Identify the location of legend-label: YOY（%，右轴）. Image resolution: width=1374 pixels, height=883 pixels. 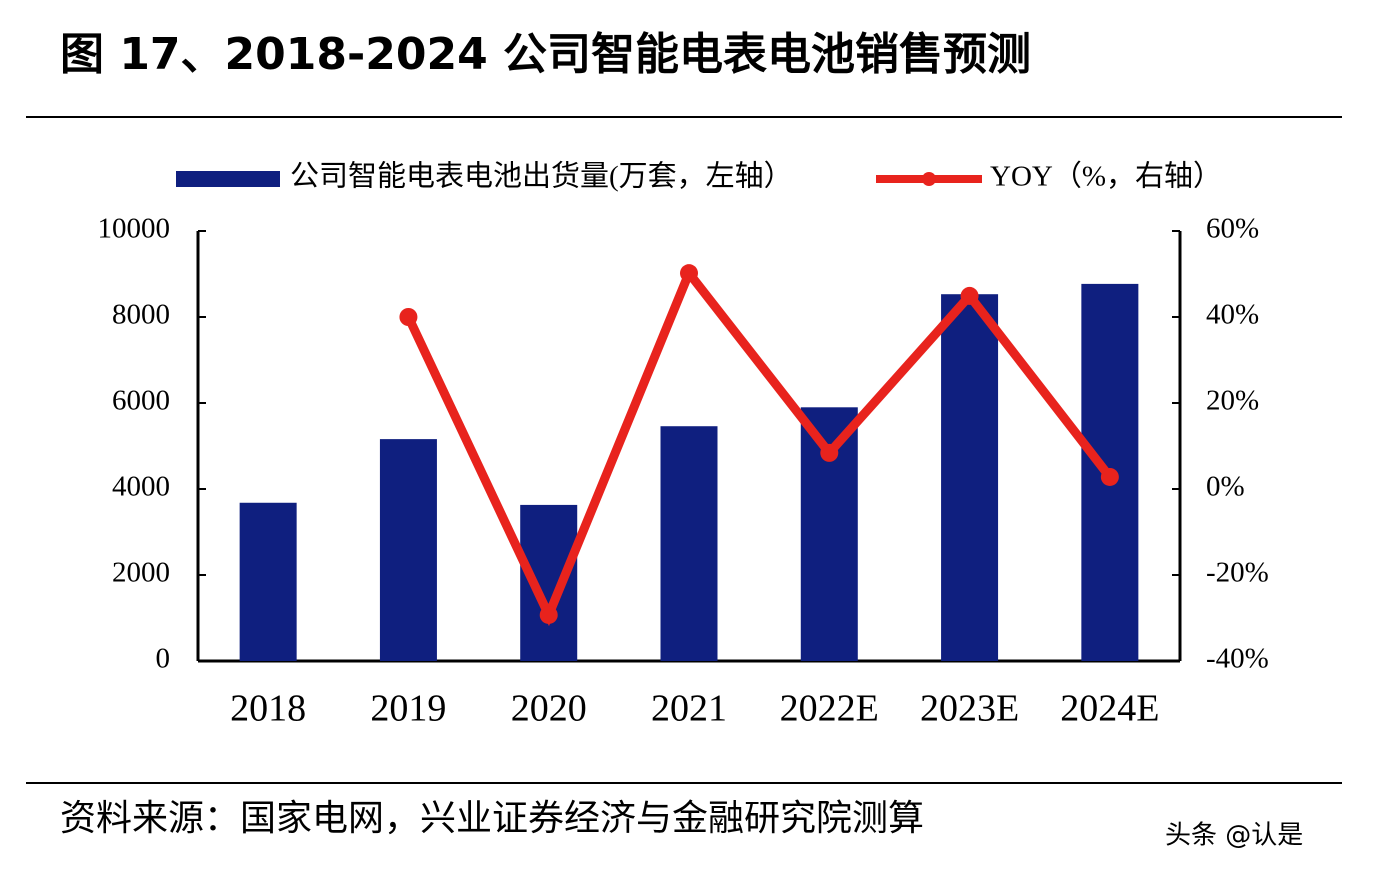
(1106, 176).